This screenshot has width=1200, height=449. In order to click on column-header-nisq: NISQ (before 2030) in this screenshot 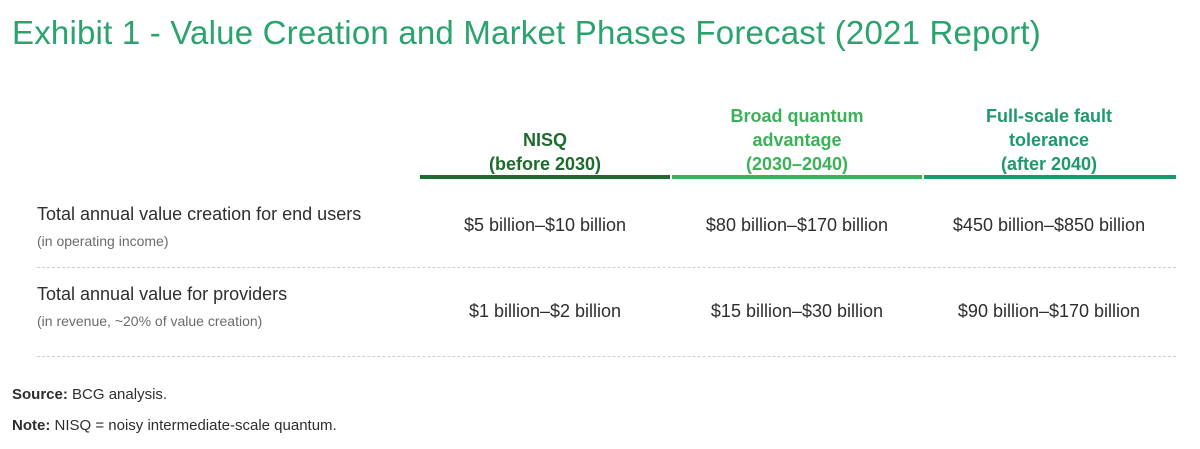, I will do `click(545, 134)`.